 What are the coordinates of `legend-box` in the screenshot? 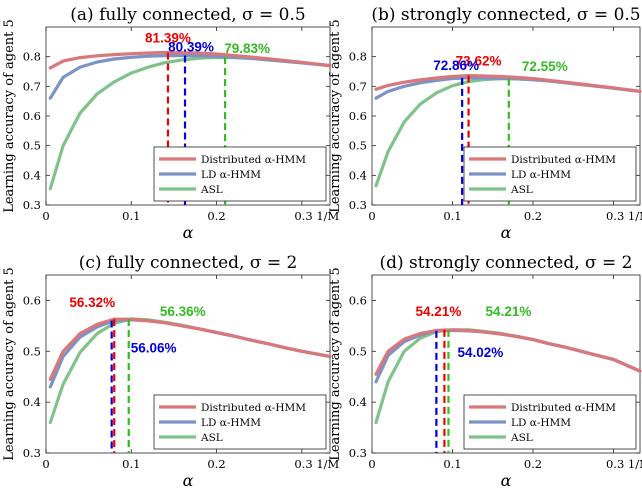 It's located at (550, 422).